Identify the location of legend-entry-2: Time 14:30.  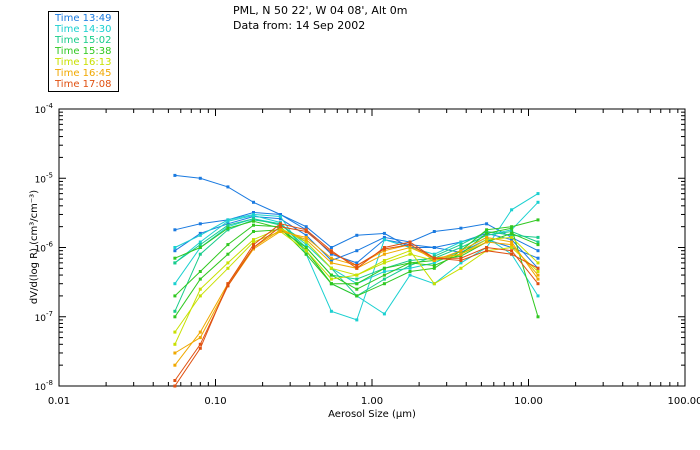
(83, 29).